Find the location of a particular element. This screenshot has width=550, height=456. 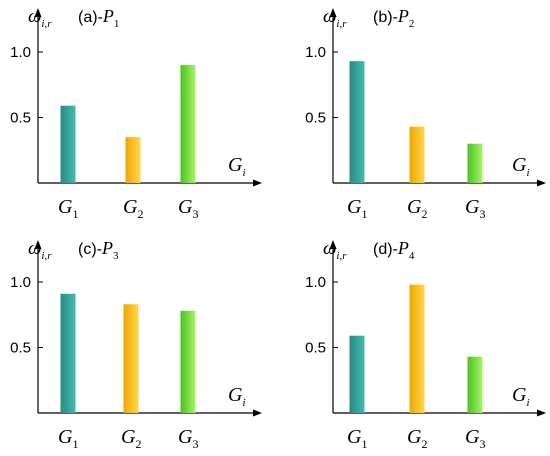

panel-label: (a)-P1 is located at coordinates (98, 18).